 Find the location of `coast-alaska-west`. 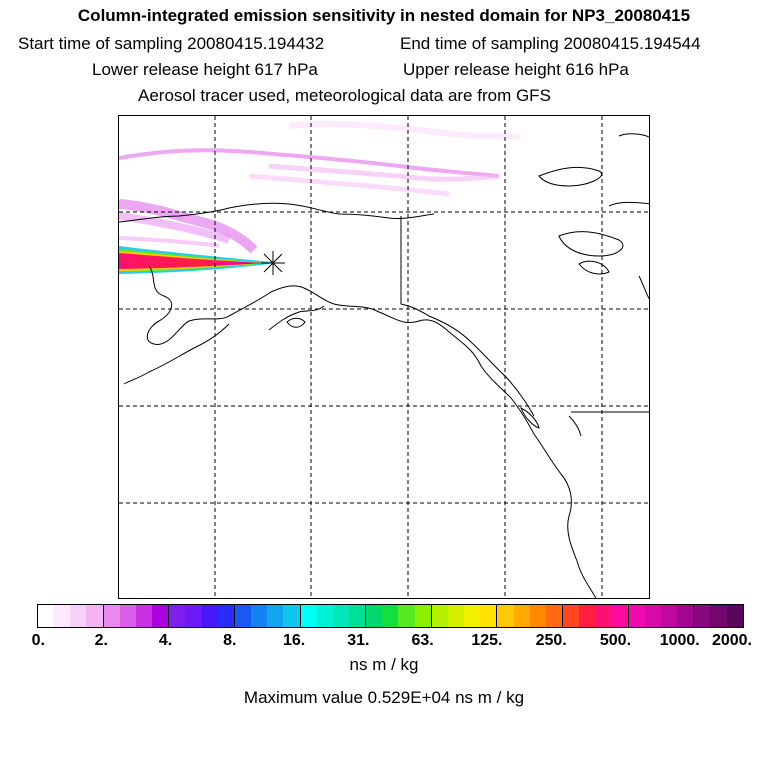

coast-alaska-west is located at coordinates (225, 305).